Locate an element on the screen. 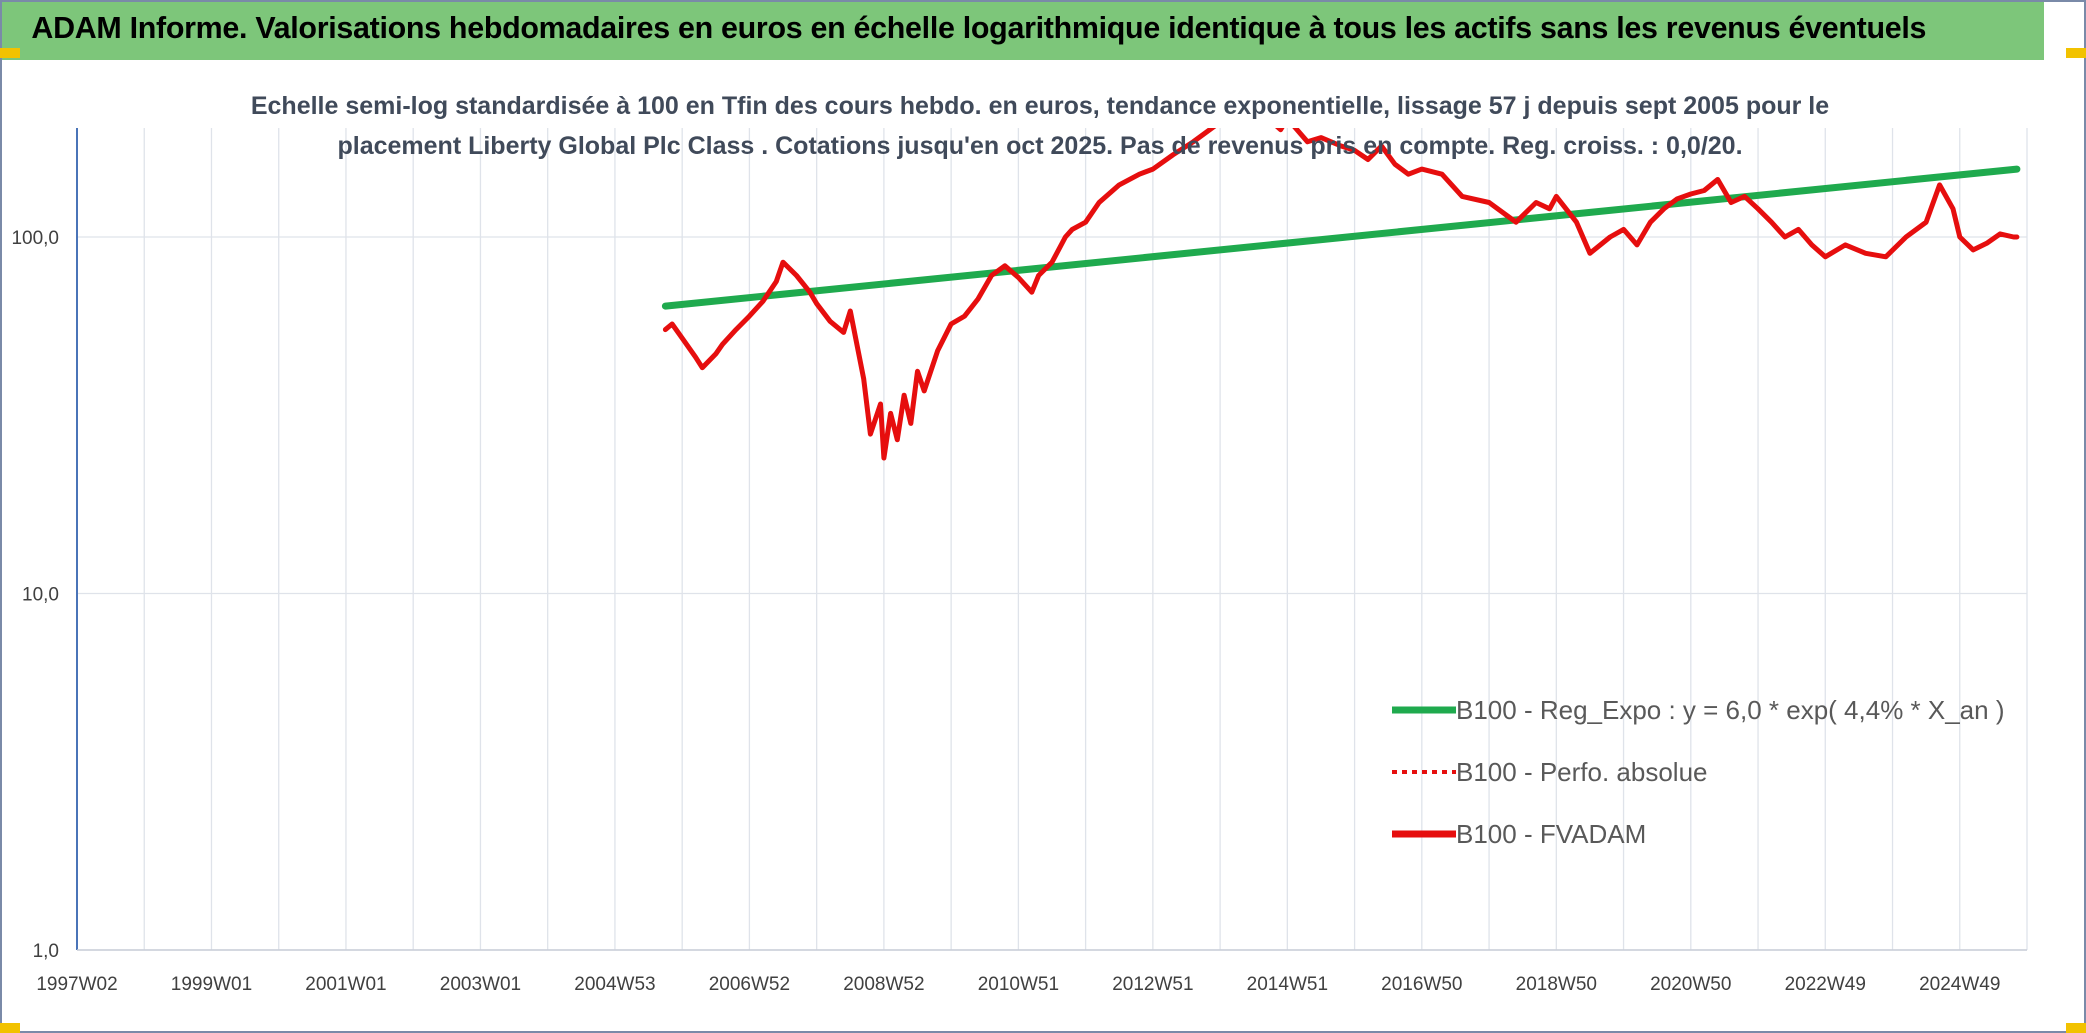 This screenshot has width=2086, height=1033. x-tick-label: 2004W53 is located at coordinates (614, 984).